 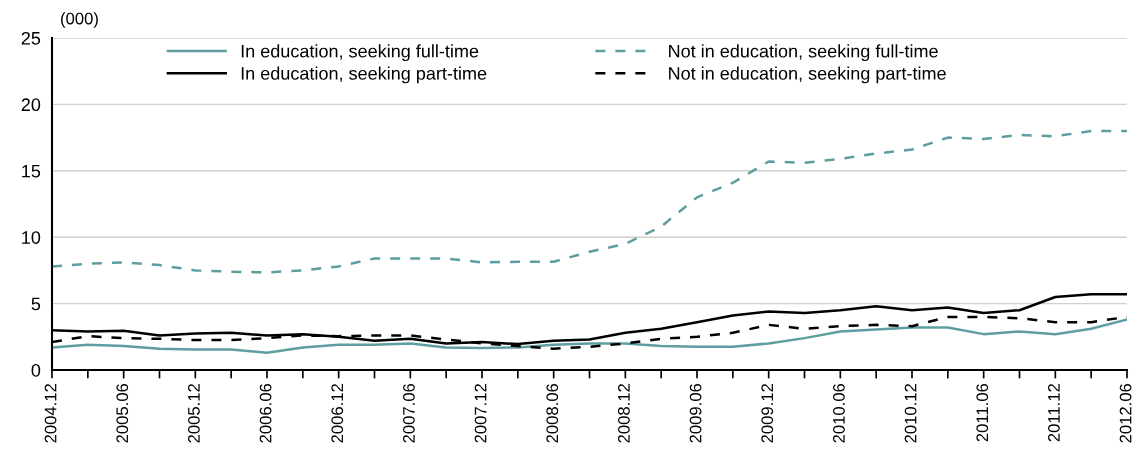 I want to click on y-tick-label: 0, so click(x=36, y=370).